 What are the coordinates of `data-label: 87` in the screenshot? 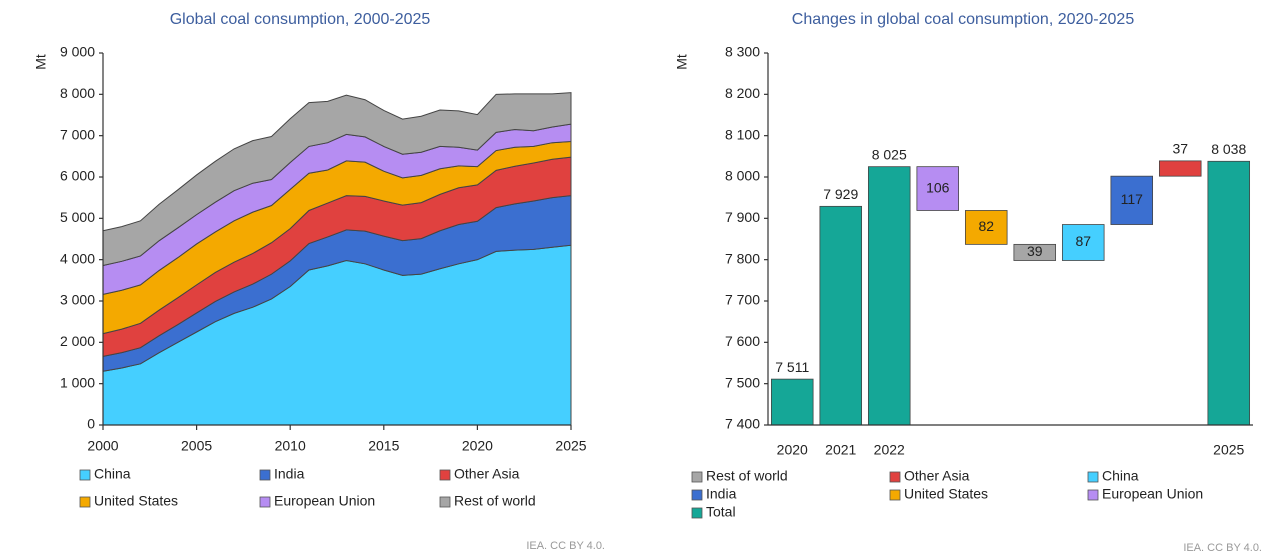 It's located at (1083, 241).